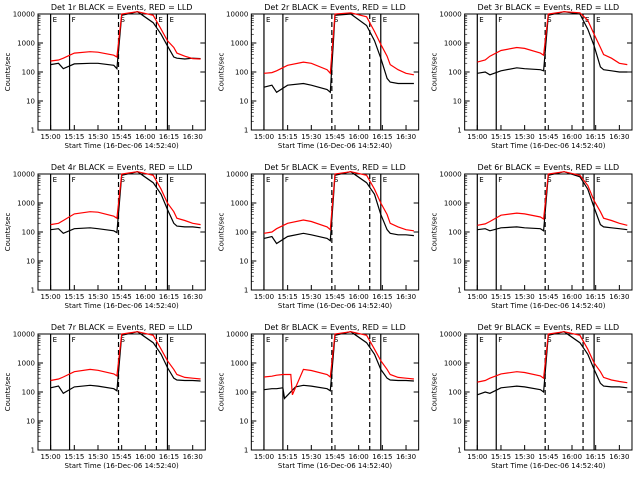 The width and height of the screenshot is (640, 480). Describe the element at coordinates (549, 327) in the screenshot. I see `panel-title: Det 9r BLACK = Events, RED = LLD` at that location.